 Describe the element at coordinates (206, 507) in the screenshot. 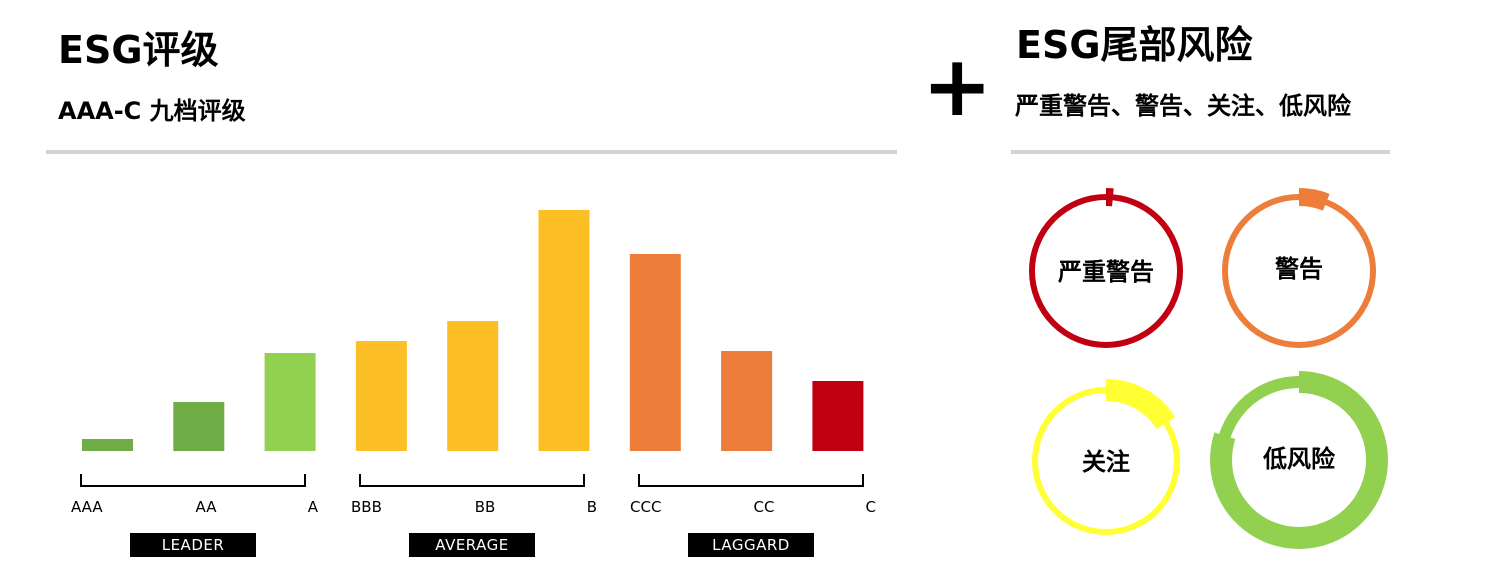

I see `tick-label-aa: AA` at that location.